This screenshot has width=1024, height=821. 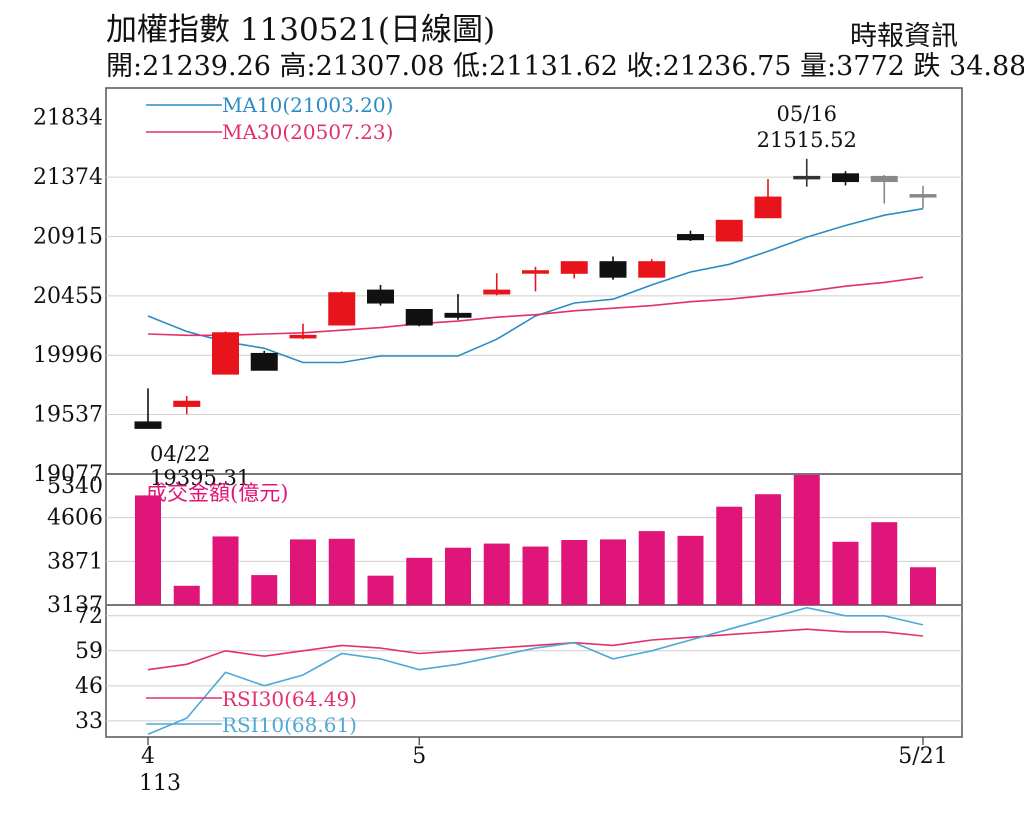 I want to click on y-tick-label: 19537, so click(x=68, y=415).